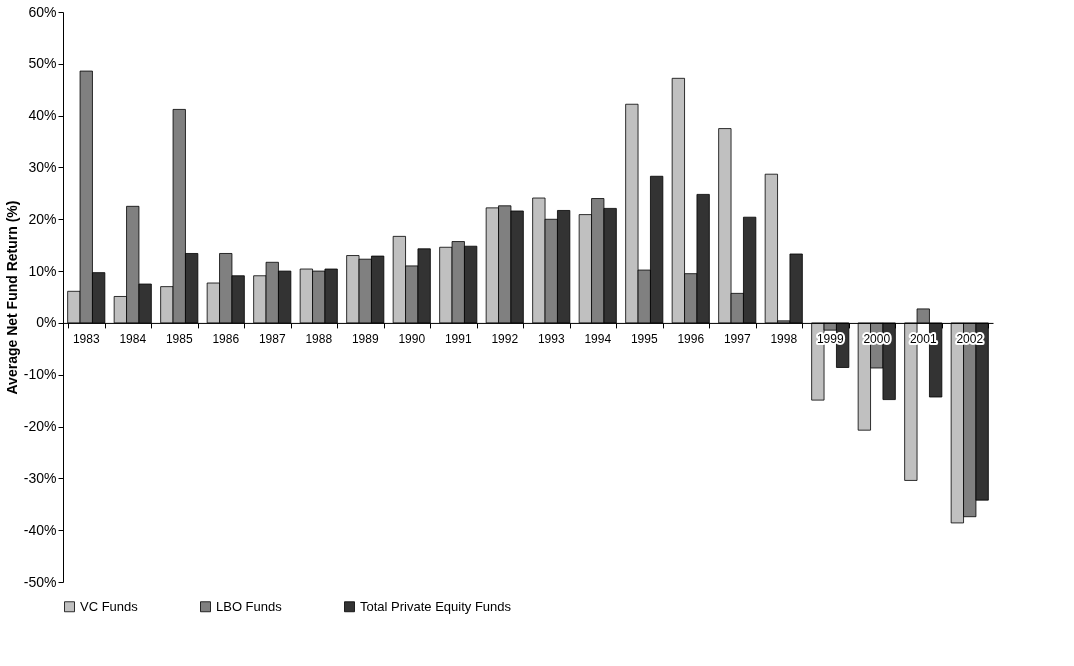 The image size is (1074, 666). I want to click on x-tick-label: 1985, so click(179, 338).